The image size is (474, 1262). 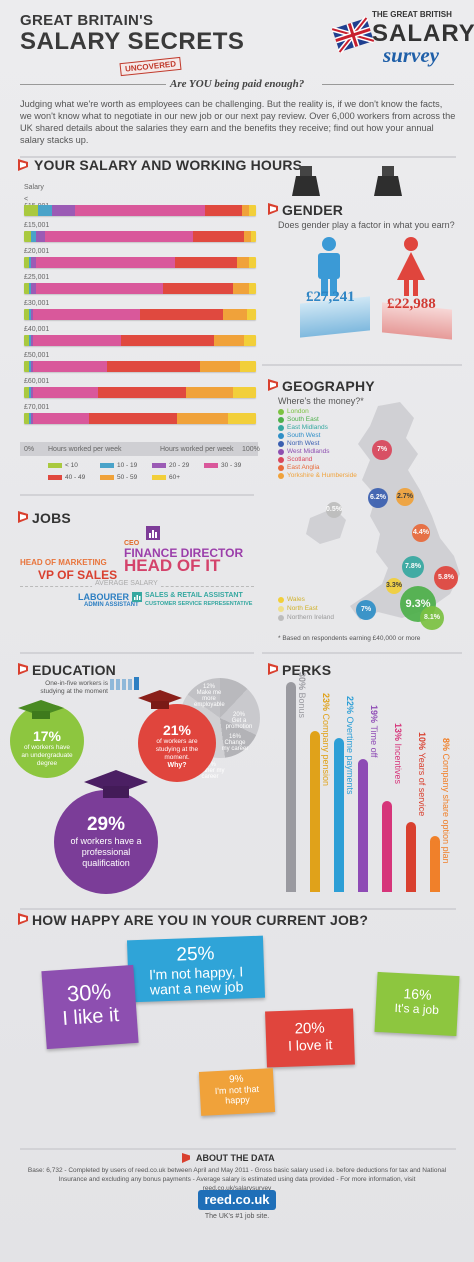 I want to click on job-labourer: LABOURER, so click(x=103, y=597).